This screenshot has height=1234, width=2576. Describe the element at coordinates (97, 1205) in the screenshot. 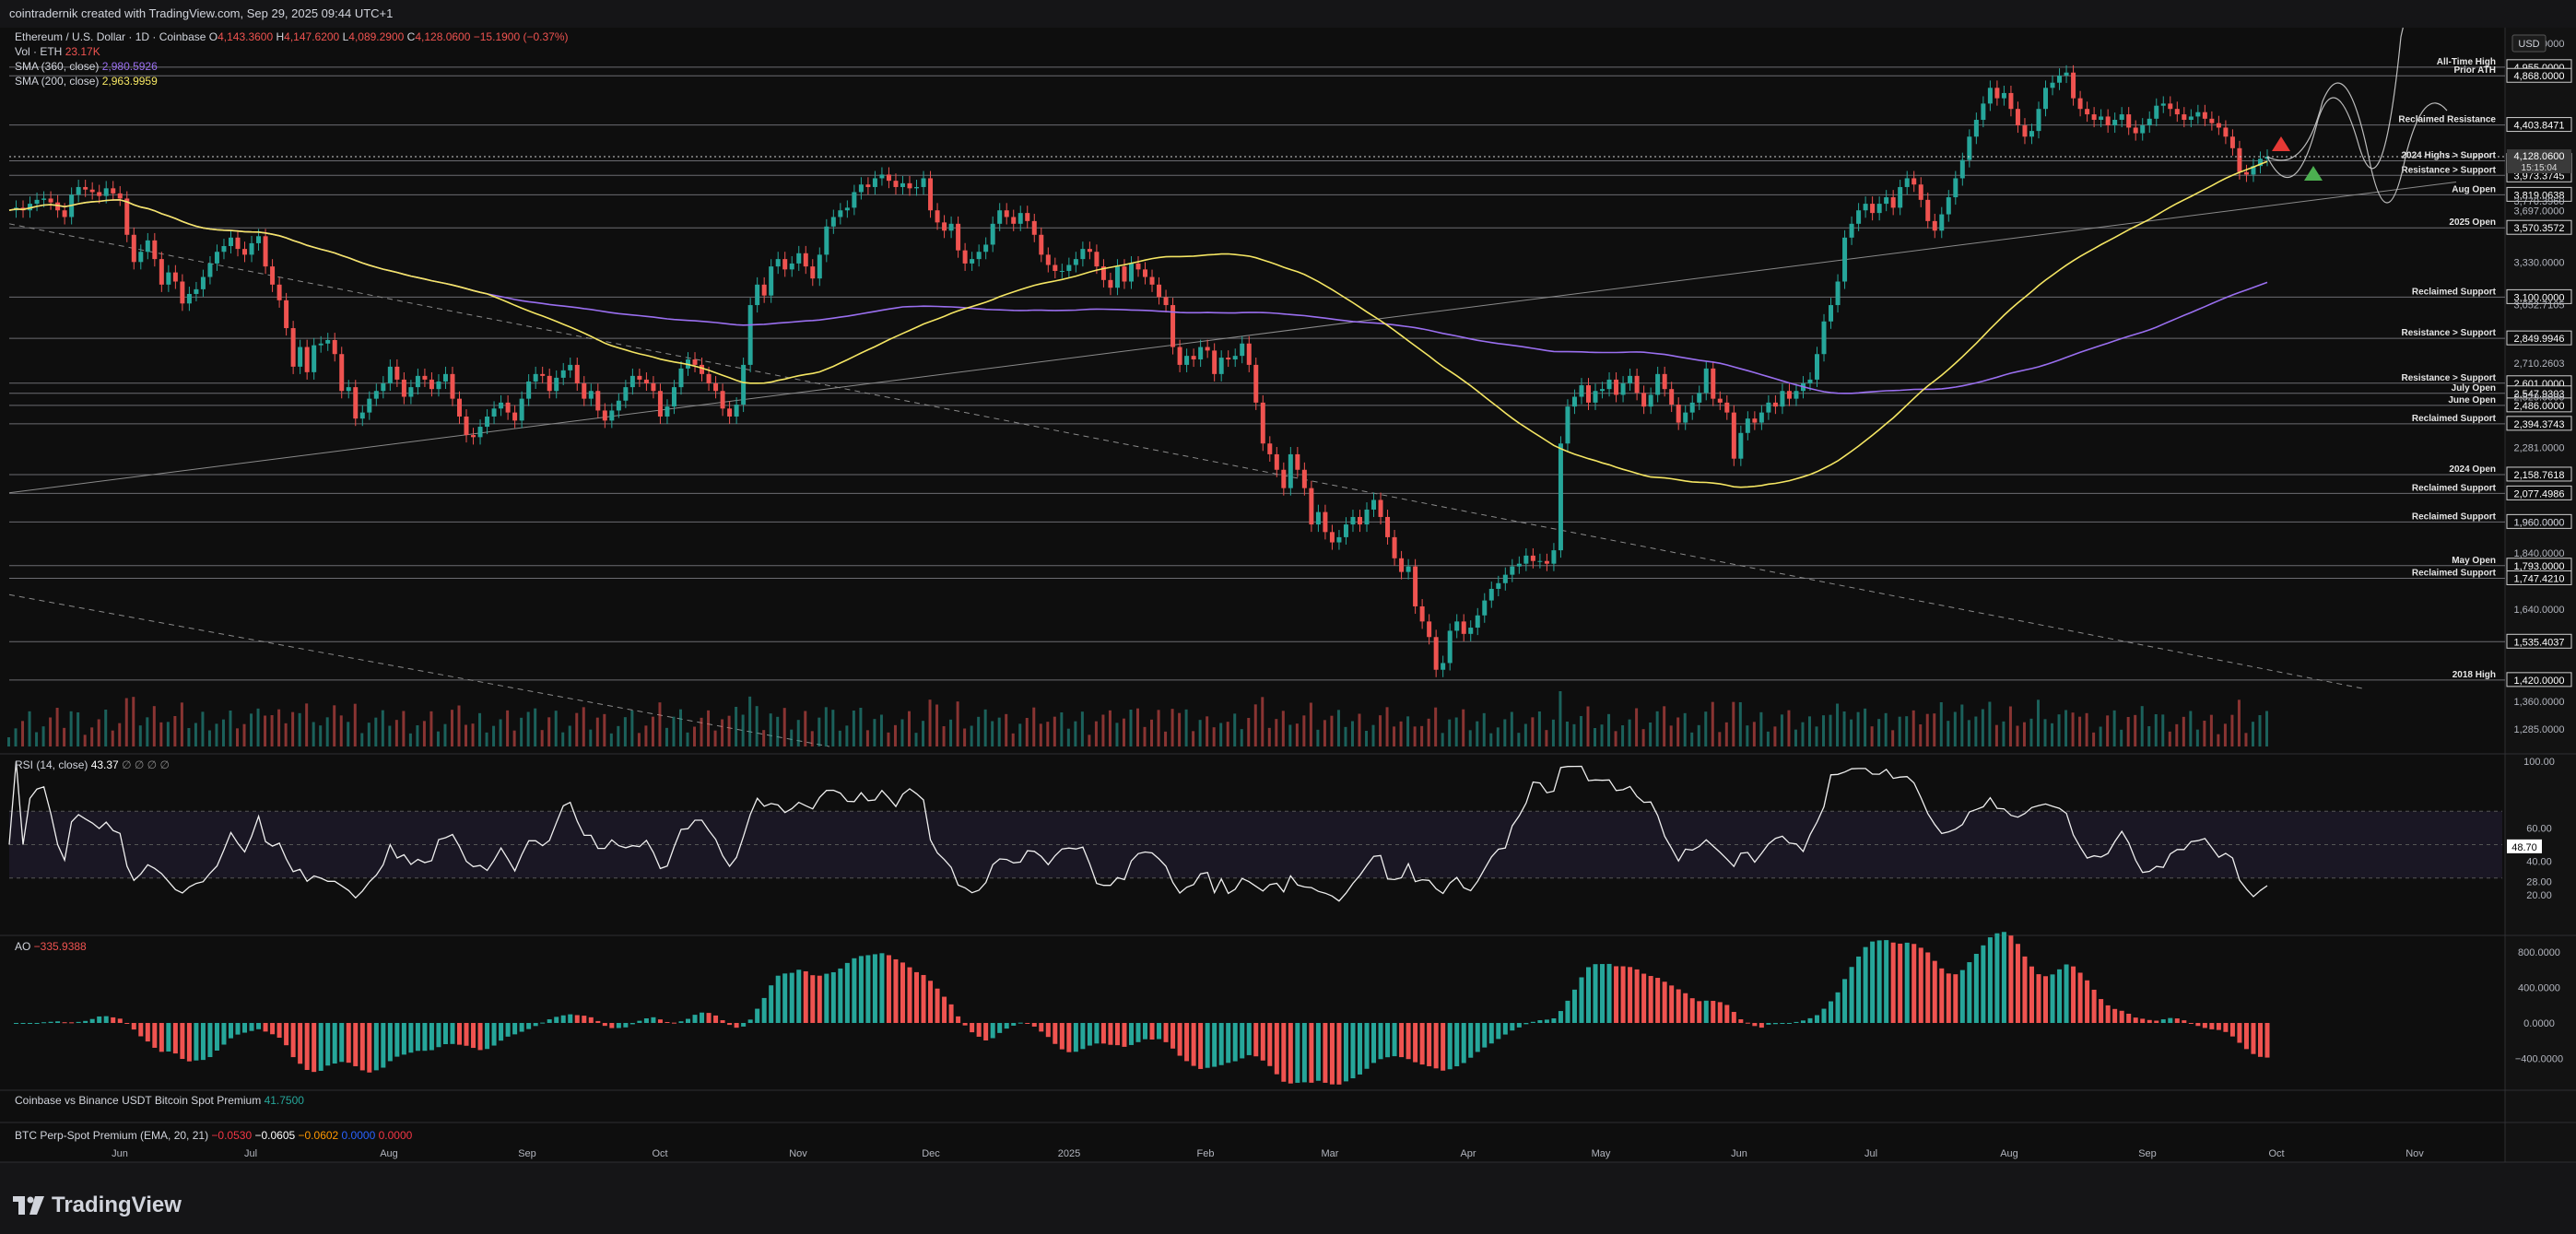

I see `tradingview-logo: TradingView` at that location.